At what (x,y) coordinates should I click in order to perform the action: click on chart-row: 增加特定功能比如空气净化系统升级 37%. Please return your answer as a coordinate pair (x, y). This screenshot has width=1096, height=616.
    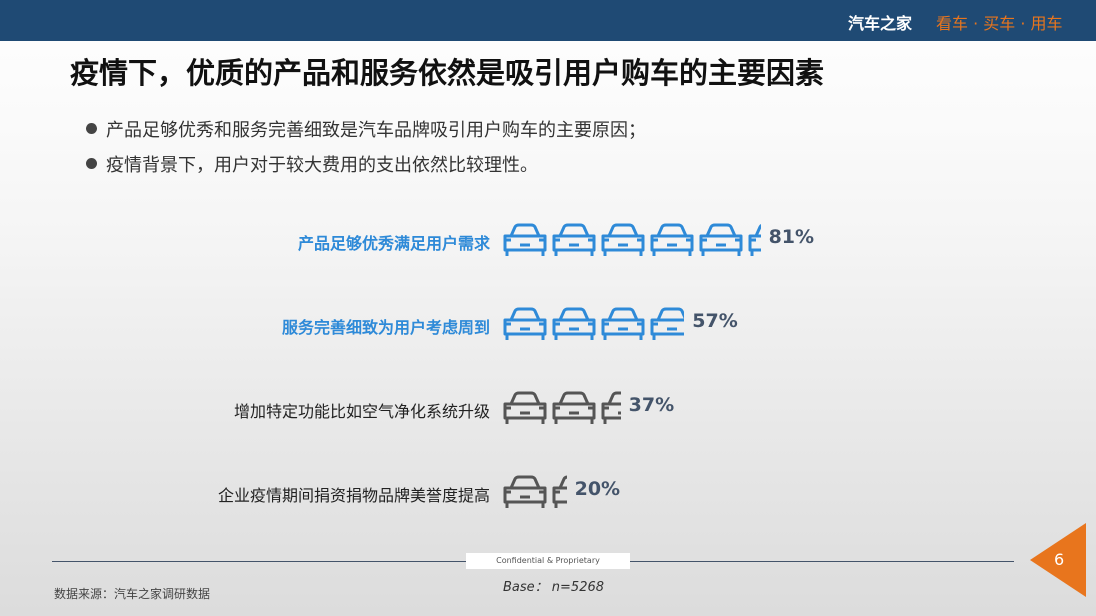
    Looking at the image, I should click on (548, 408).